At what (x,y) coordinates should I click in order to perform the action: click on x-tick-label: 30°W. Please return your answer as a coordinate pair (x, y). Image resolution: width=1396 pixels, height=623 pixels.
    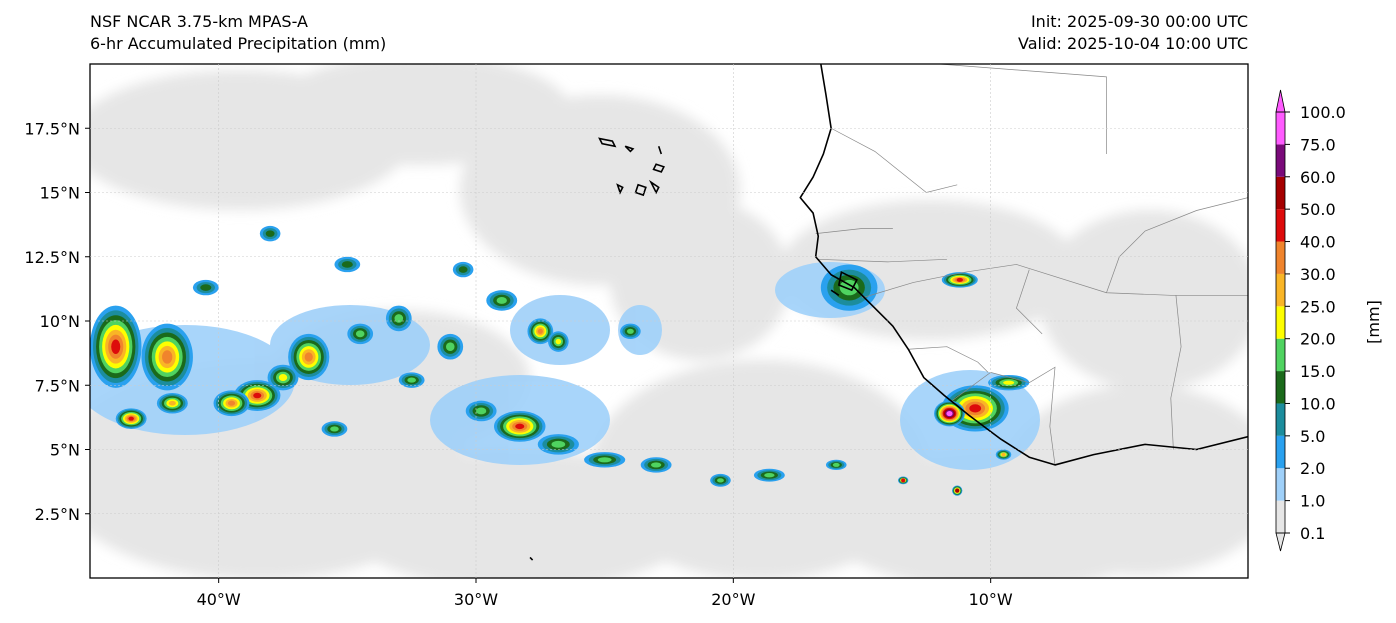
    Looking at the image, I should click on (476, 599).